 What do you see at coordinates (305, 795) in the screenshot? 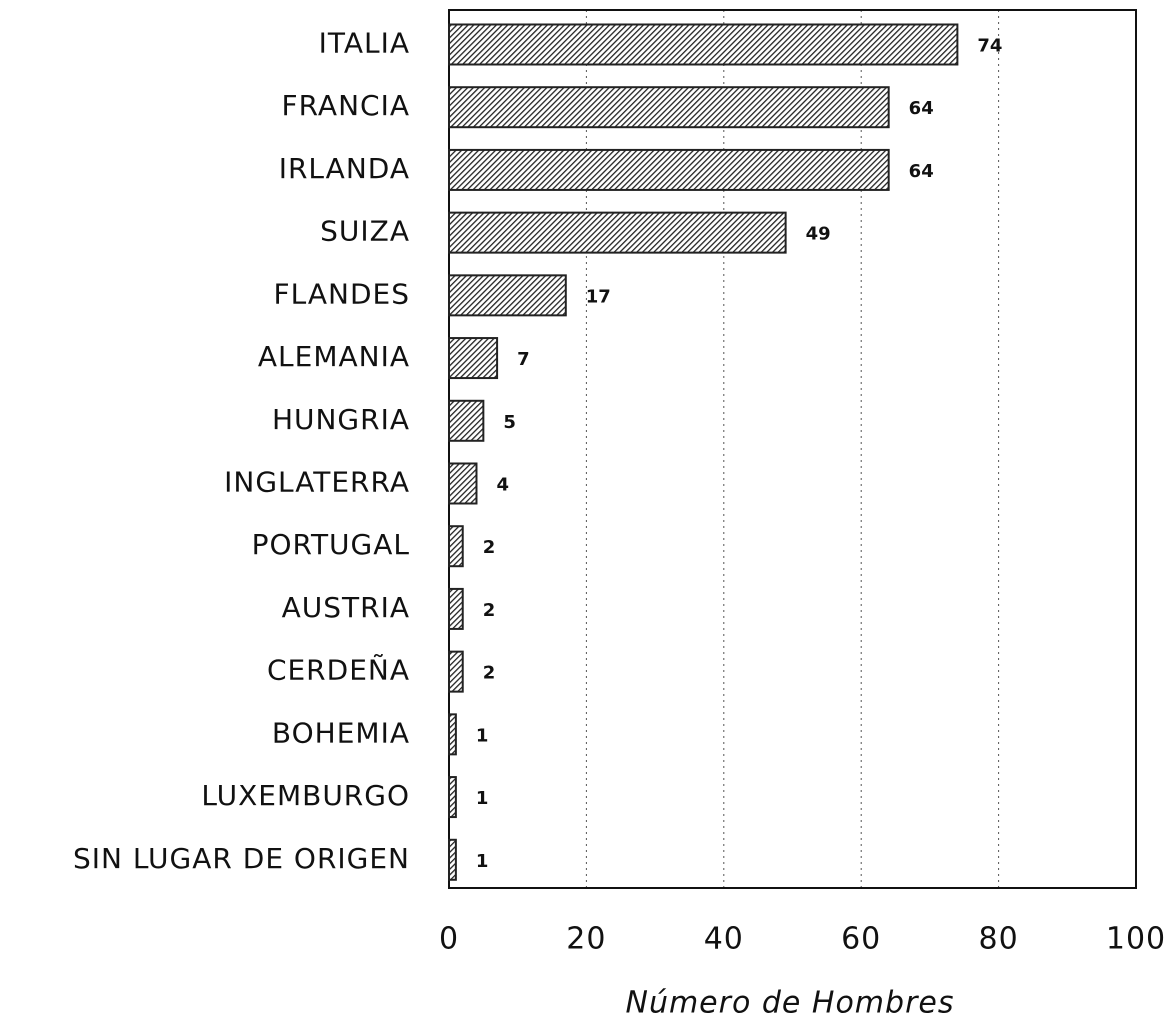
I see `y-tick-label: LUXEMBURGO` at bounding box center [305, 795].